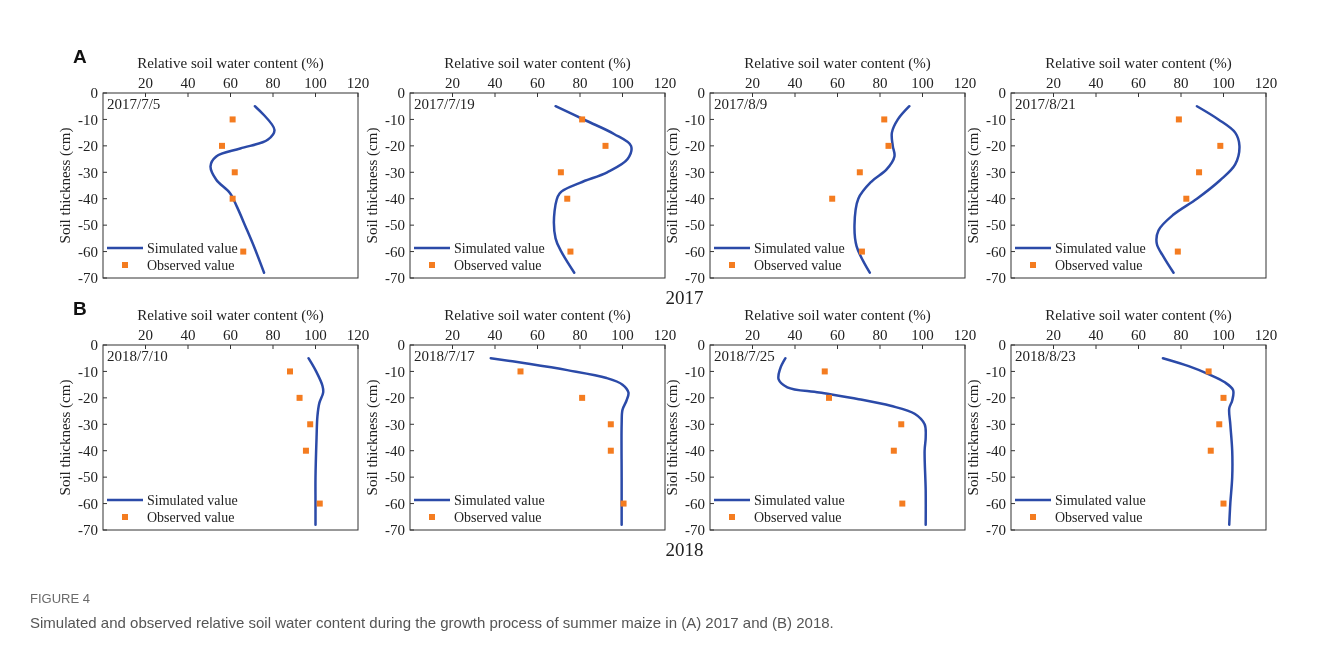  I want to click on annotation: 2018/8/23, so click(1045, 356).